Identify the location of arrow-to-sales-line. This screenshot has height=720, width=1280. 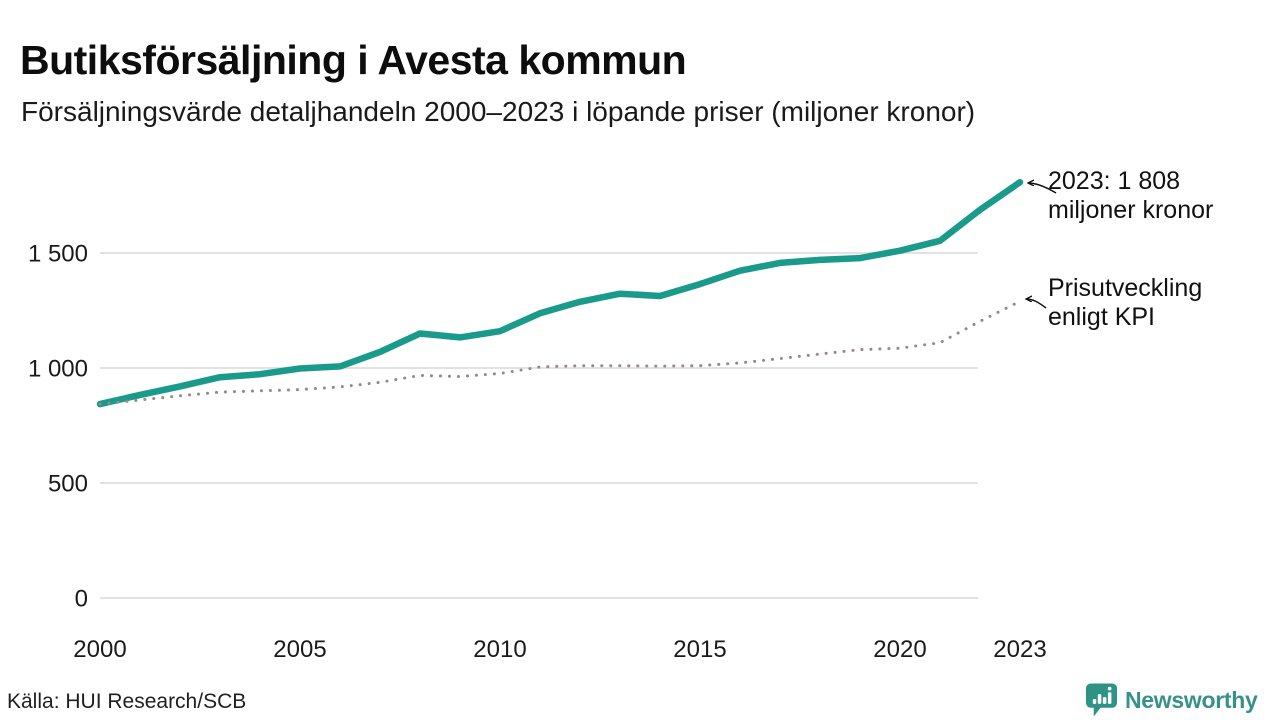
(1042, 188).